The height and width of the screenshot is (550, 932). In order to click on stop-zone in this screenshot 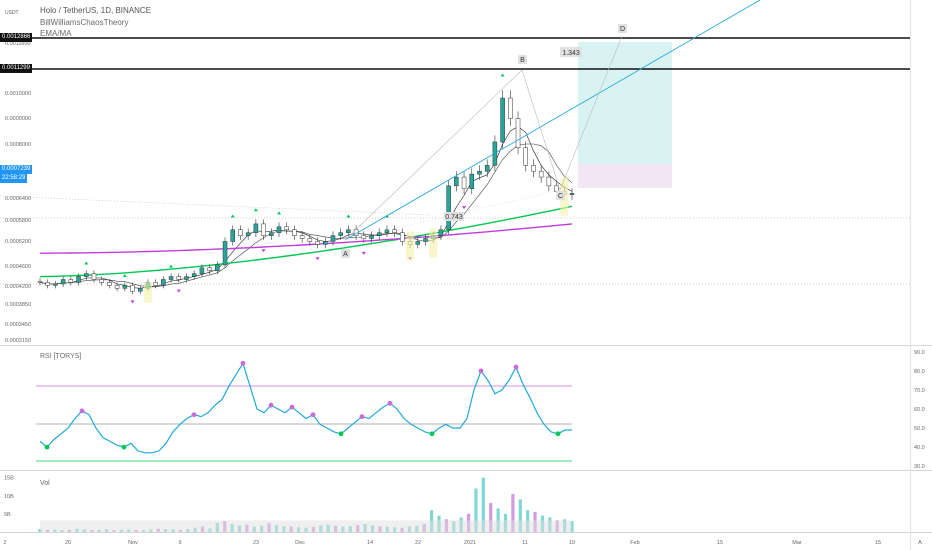, I will do `click(625, 176)`.